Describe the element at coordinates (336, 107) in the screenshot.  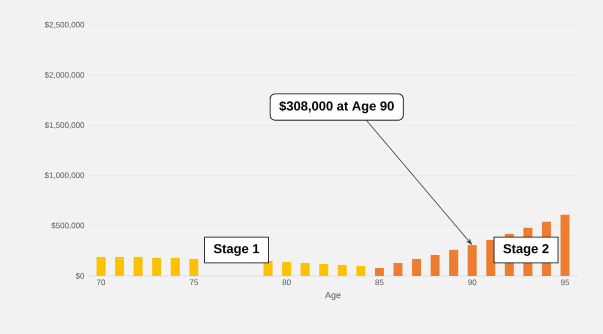
I see `annotation: $308,000 at Age 90` at that location.